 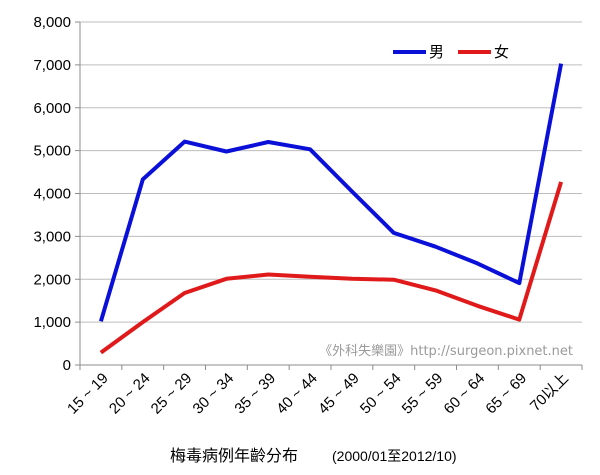 What do you see at coordinates (423, 394) in the screenshot?
I see `x-tick-label: 55 ~ 59` at bounding box center [423, 394].